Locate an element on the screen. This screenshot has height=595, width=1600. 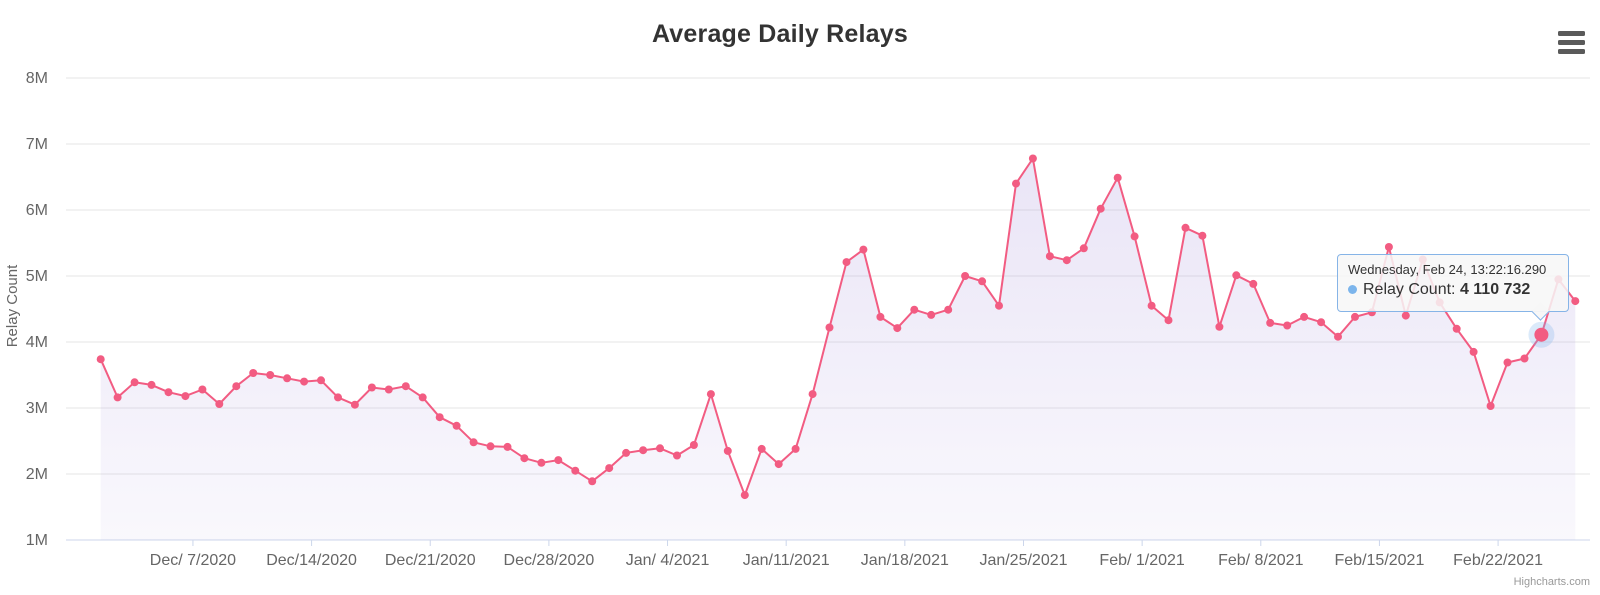
hamburger-icon is located at coordinates (1573, 44).